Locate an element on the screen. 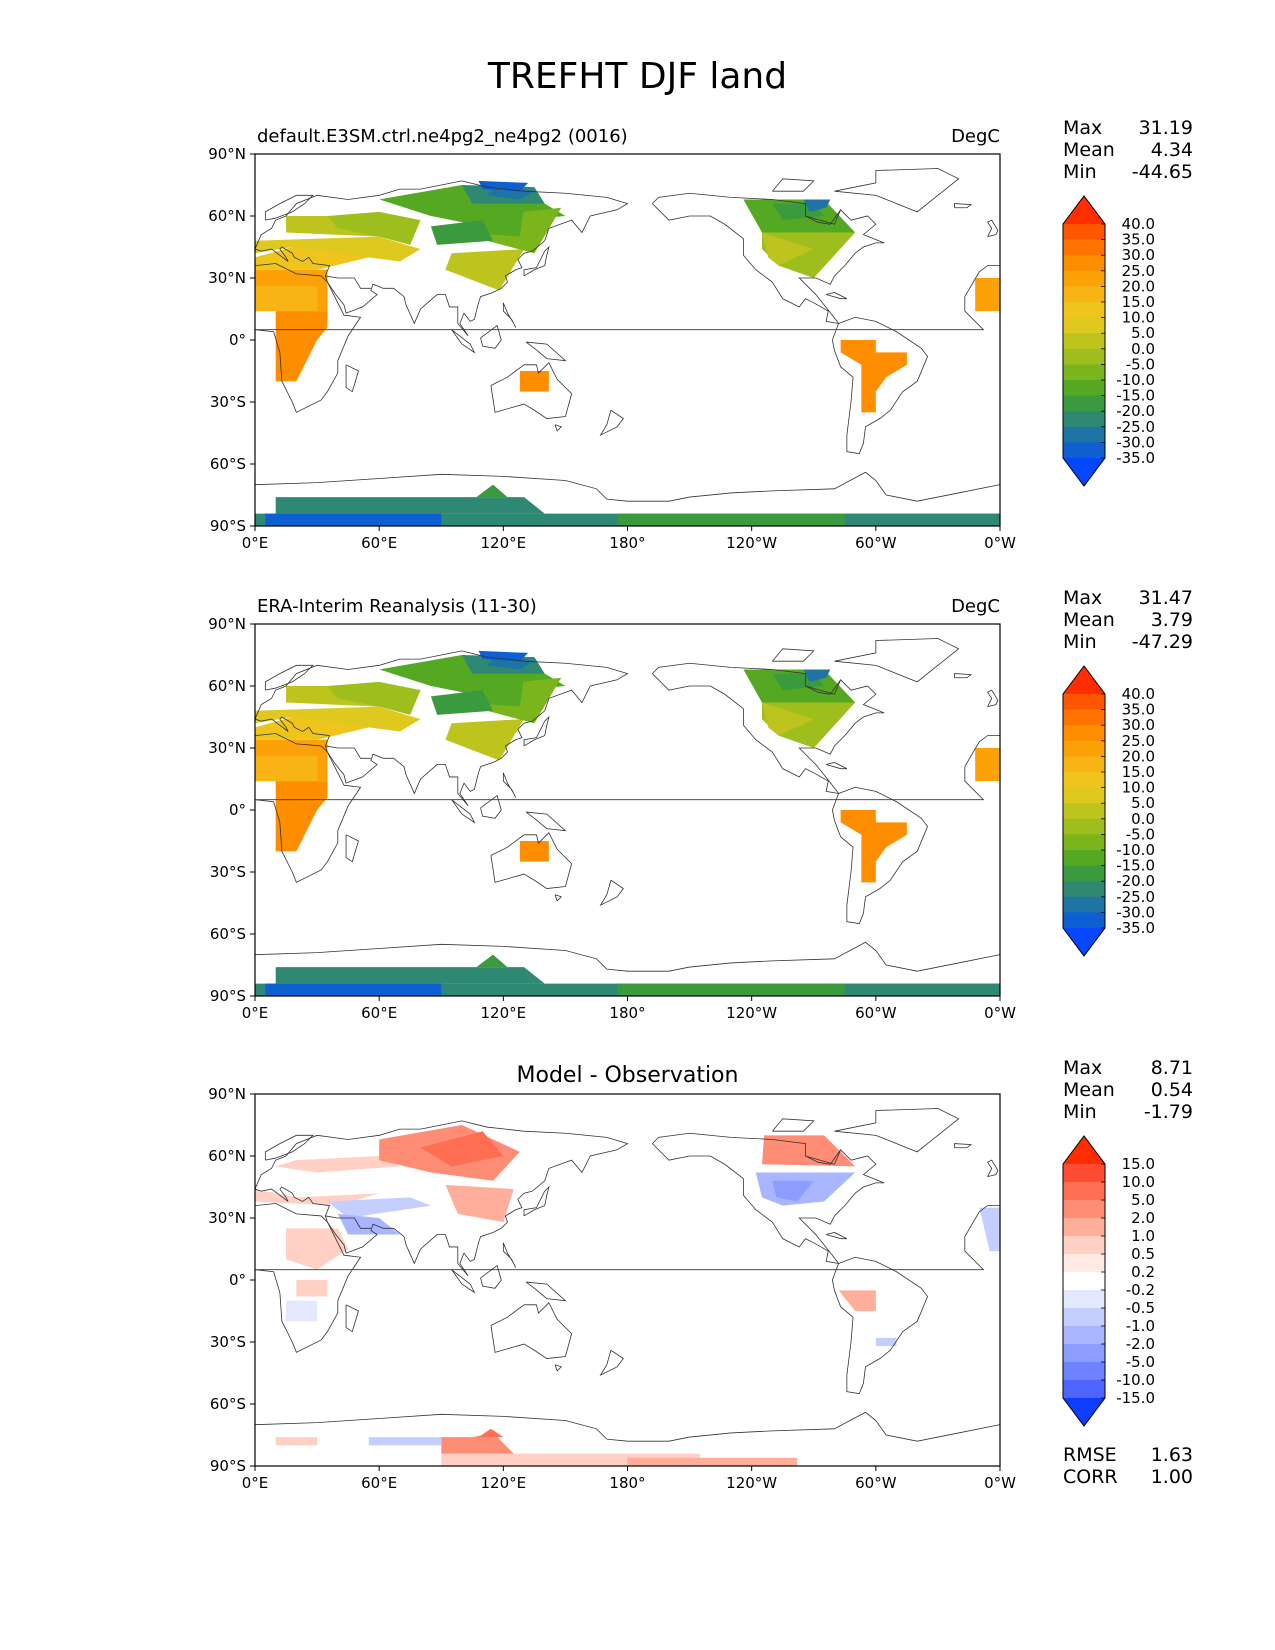  colorbar-label: -25.0 is located at coordinates (1135, 897).